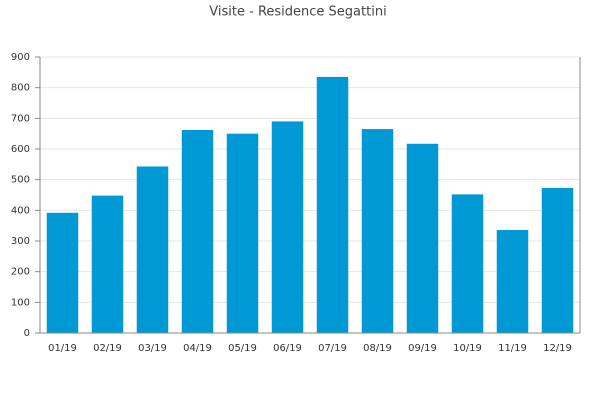 This screenshot has height=400, width=600. I want to click on x-tick-label: 07/19, so click(332, 348).